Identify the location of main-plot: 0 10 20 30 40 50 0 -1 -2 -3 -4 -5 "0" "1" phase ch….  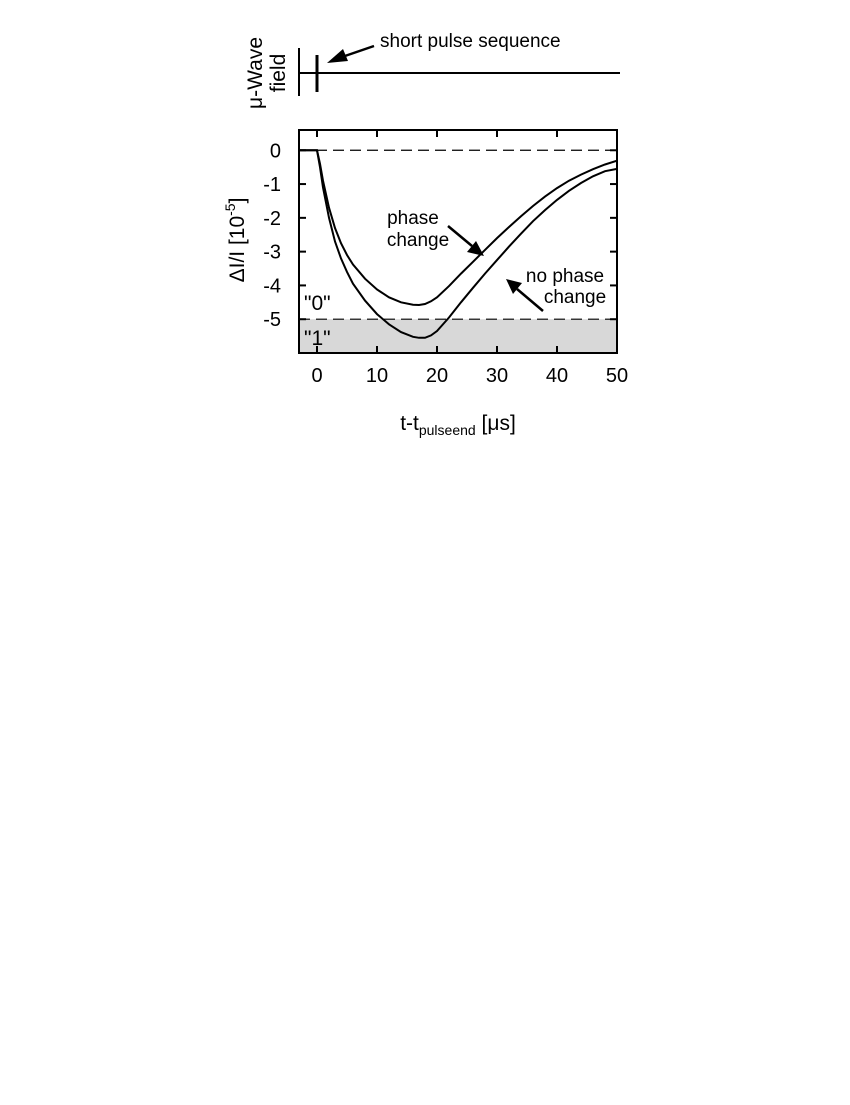
(425, 283).